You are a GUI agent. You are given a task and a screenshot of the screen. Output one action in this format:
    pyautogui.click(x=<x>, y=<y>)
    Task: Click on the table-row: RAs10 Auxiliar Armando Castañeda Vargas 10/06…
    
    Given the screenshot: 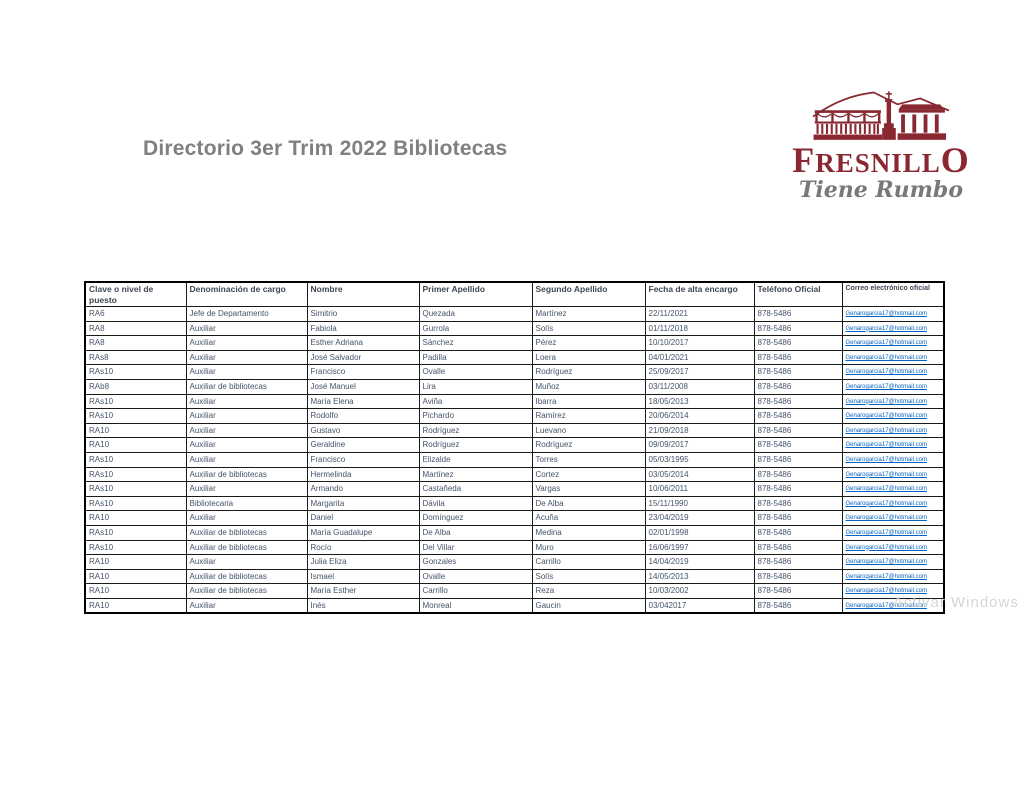 What is the action you would take?
    pyautogui.click(x=514, y=489)
    